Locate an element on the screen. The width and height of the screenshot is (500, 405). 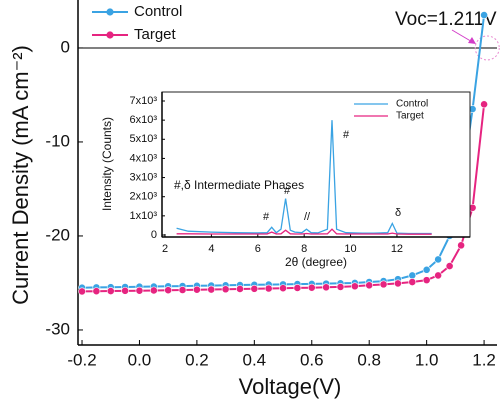
legend: Control Target is located at coordinates (137, 23).